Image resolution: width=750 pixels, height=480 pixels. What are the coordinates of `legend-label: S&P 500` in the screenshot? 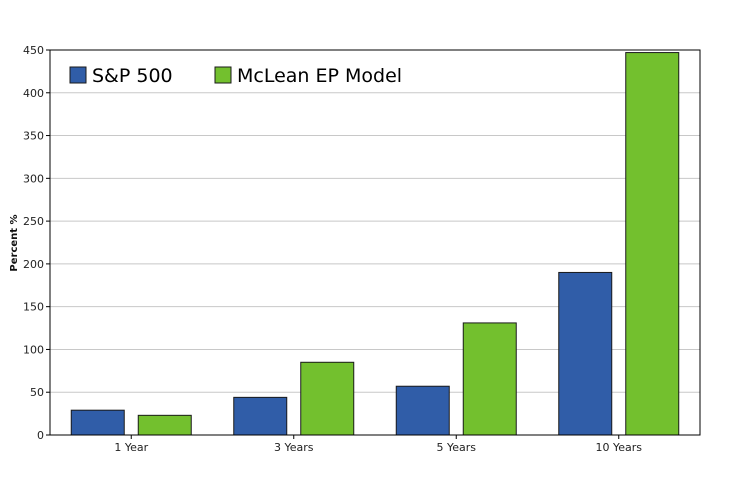 It's located at (132, 76).